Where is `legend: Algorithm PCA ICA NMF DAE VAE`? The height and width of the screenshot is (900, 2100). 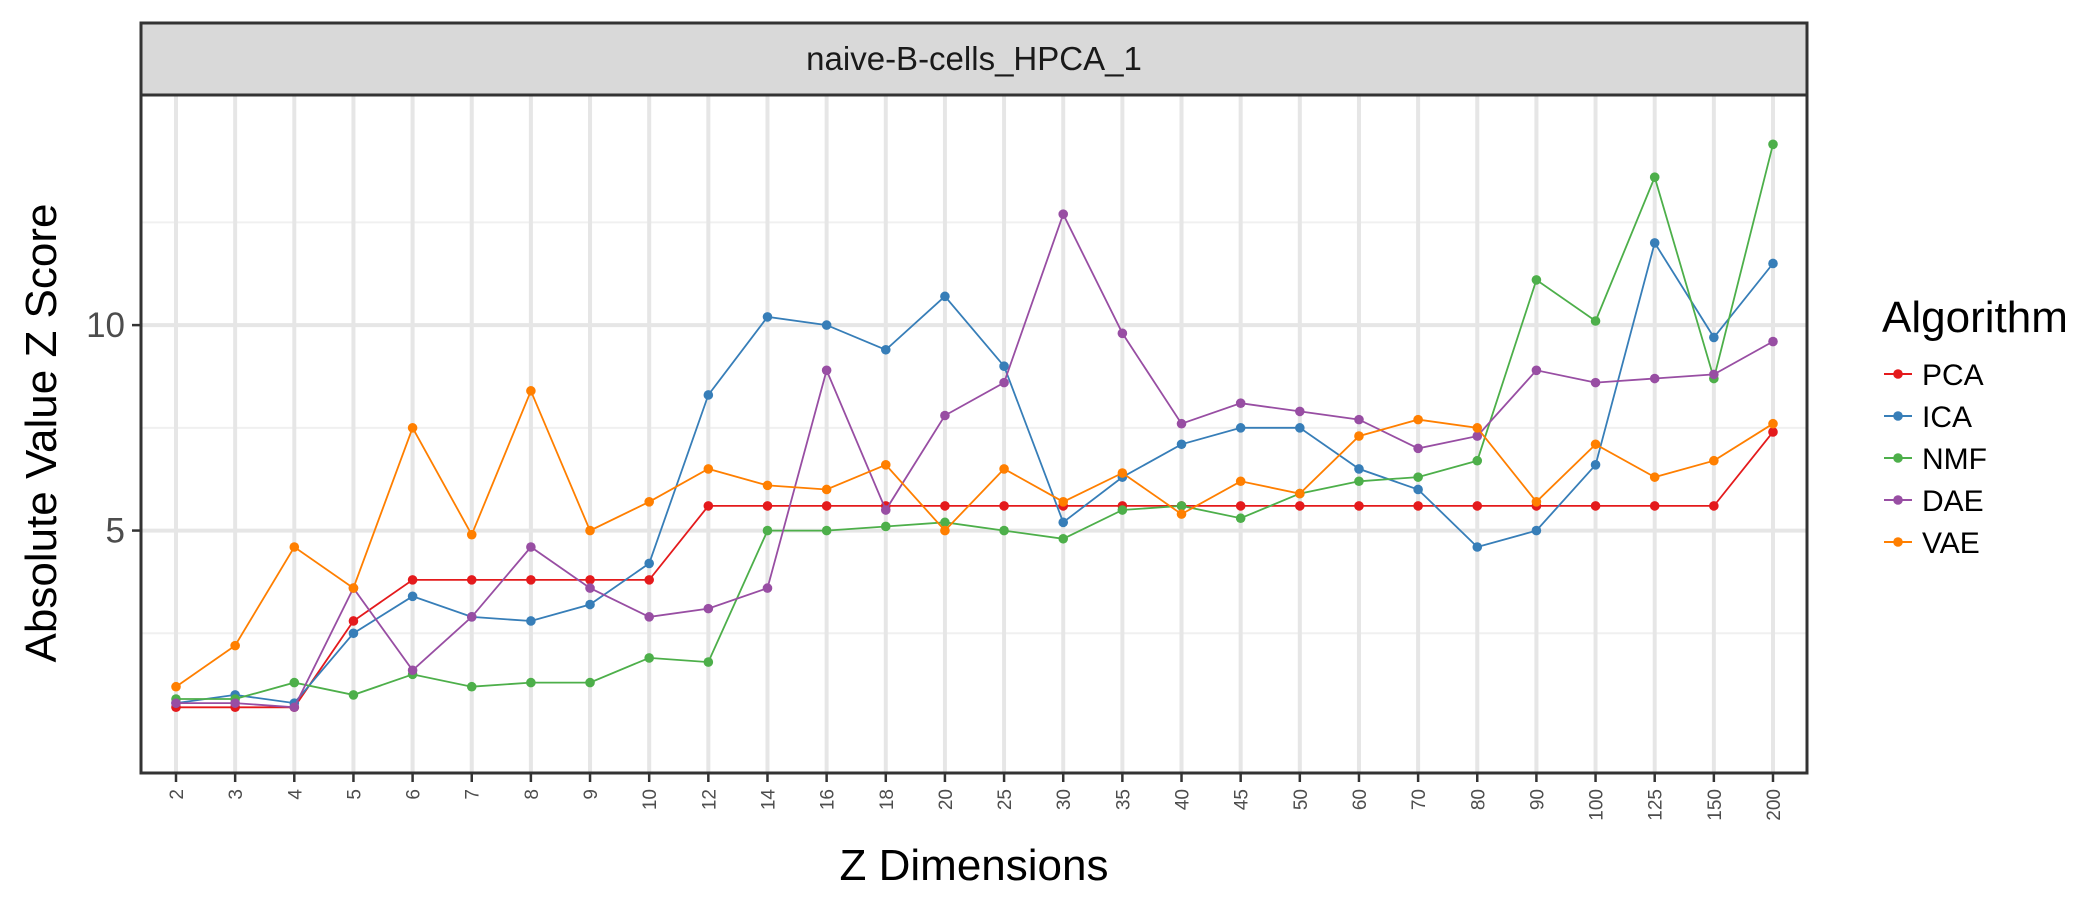
legend: Algorithm PCA ICA NMF DAE VAE is located at coordinates (1975, 426).